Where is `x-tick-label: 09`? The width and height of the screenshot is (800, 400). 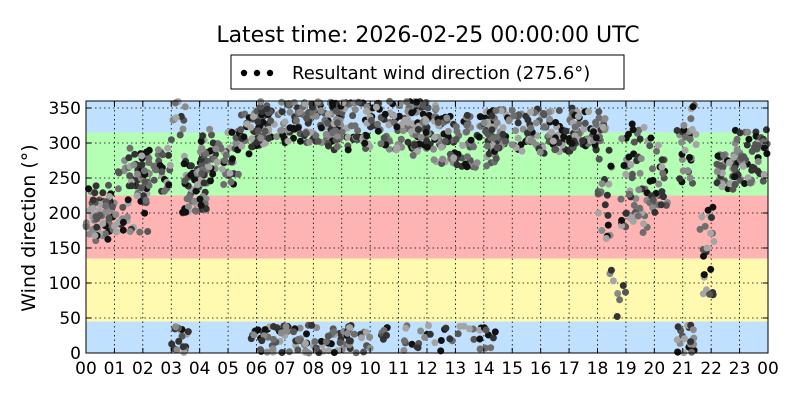 x-tick-label: 09 is located at coordinates (342, 369).